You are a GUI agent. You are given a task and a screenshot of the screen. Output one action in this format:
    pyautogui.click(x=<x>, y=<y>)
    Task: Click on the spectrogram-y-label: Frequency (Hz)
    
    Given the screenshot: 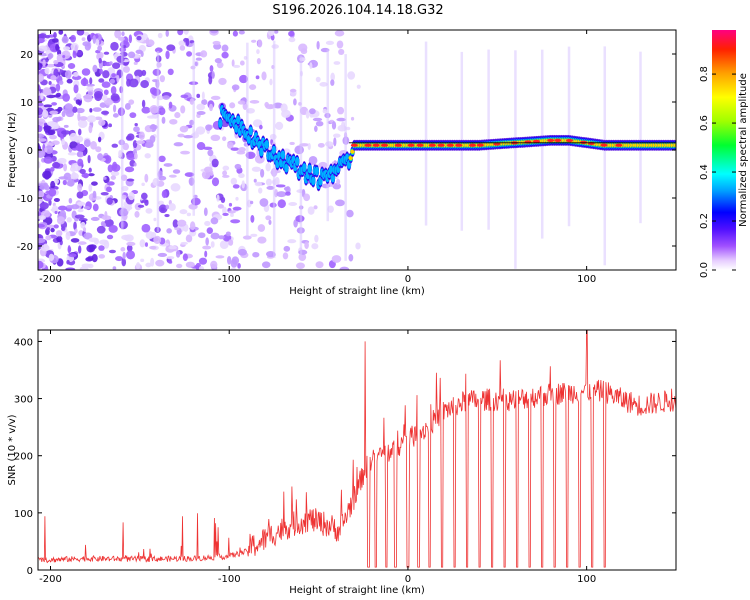 What is the action you would take?
    pyautogui.click(x=12, y=150)
    